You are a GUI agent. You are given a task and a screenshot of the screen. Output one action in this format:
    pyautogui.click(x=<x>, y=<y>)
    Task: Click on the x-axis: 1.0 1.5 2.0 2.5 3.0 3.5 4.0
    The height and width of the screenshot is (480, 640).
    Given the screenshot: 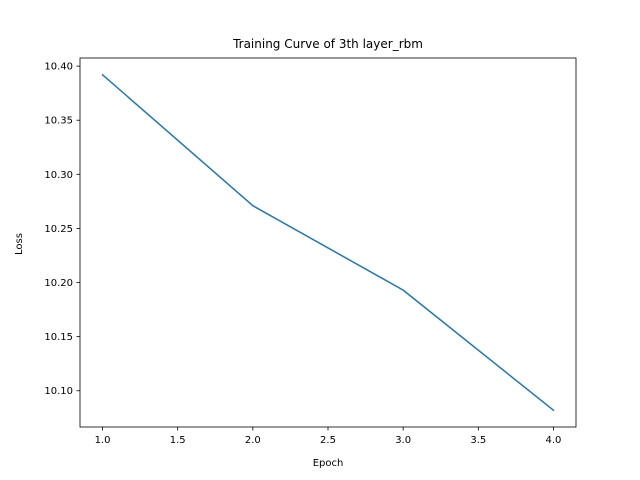 What is the action you would take?
    pyautogui.click(x=328, y=436)
    